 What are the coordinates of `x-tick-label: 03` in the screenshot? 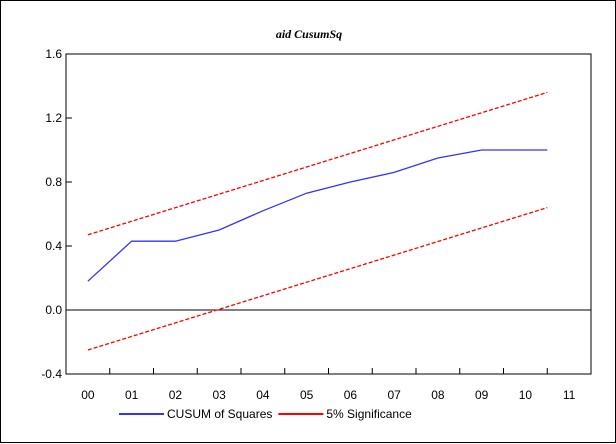 It's located at (219, 395).